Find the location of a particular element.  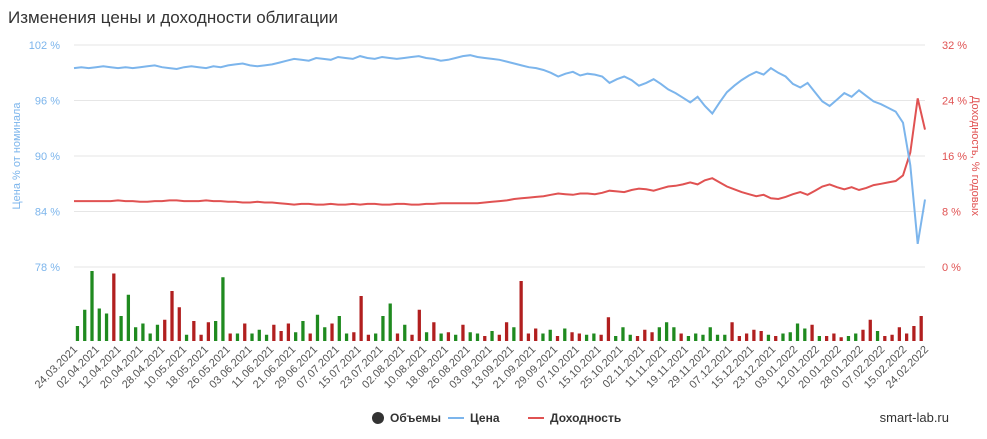

legend-item-price: Цена is located at coordinates (474, 418).